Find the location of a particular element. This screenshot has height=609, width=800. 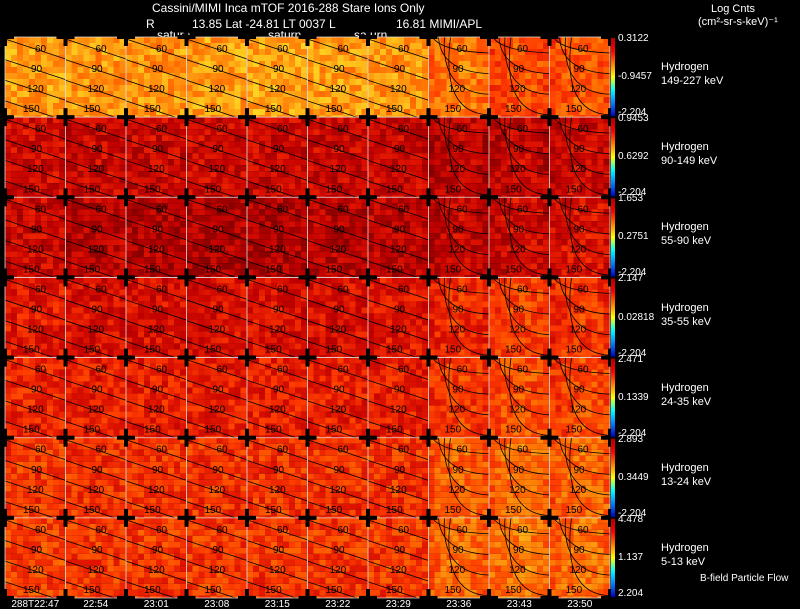

species-label: Hydrogen is located at coordinates (685, 67).